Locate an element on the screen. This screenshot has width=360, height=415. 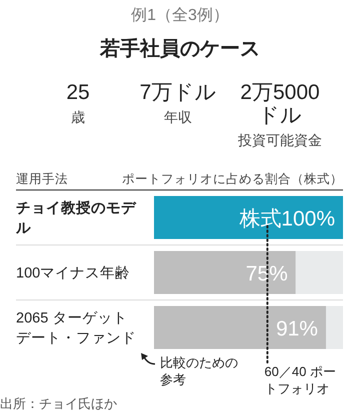
chart-title: 若手社員のケース is located at coordinates (179, 48).